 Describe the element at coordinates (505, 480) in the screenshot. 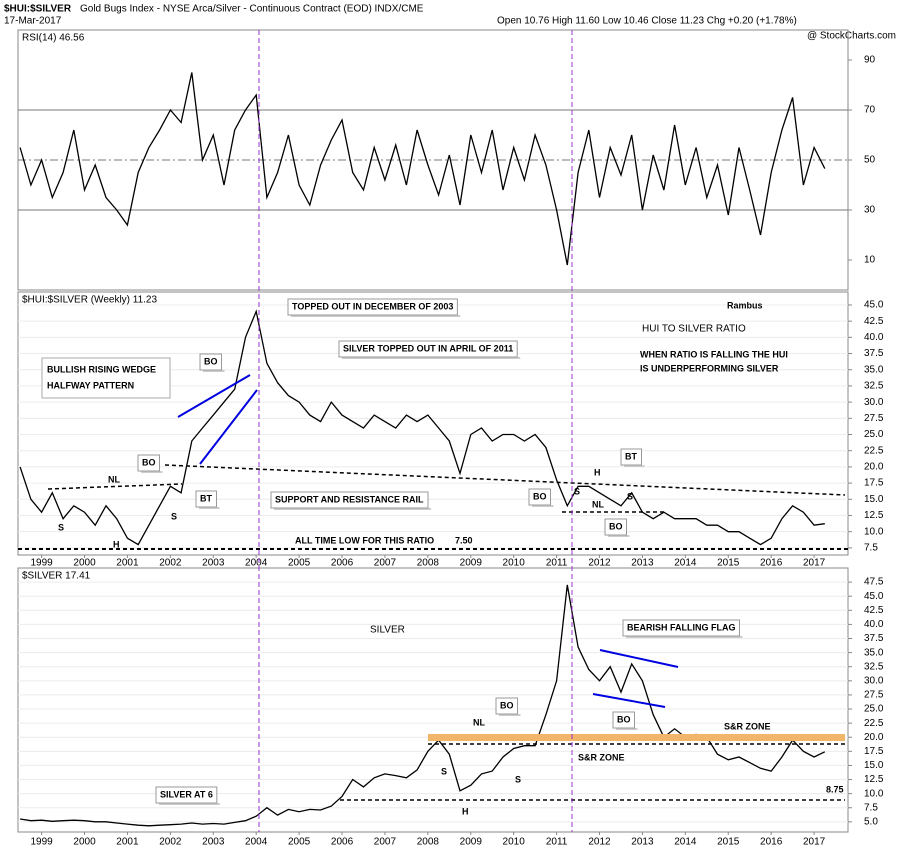

I see `rail` at that location.